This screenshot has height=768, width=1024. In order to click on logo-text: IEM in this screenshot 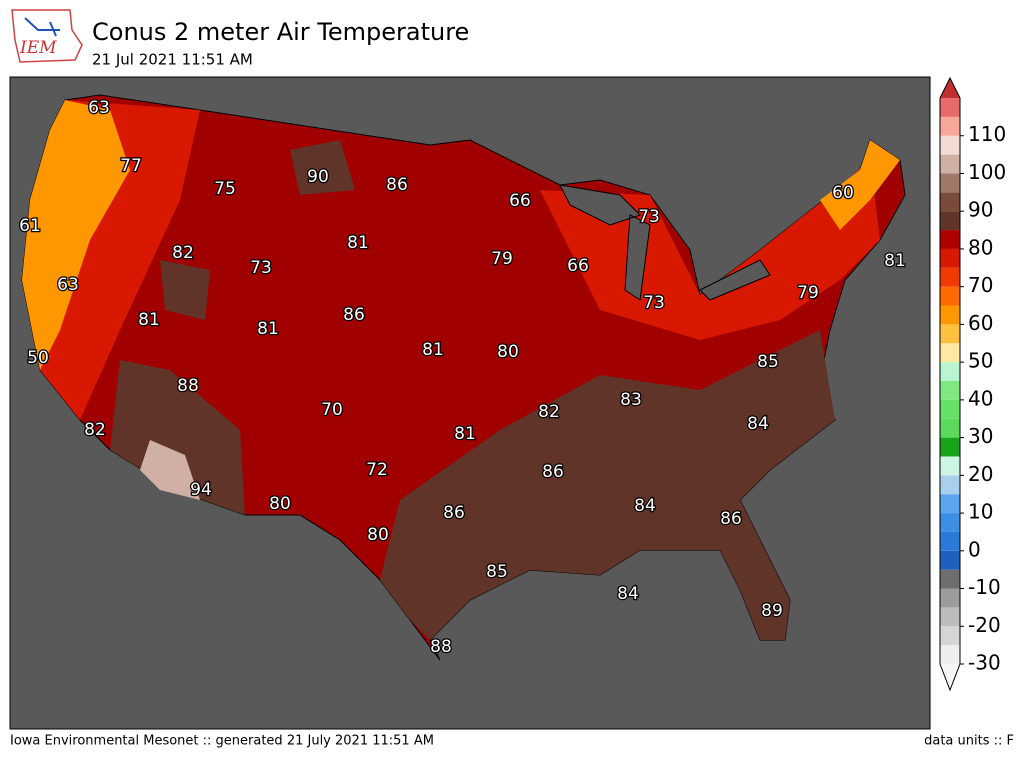, I will do `click(38, 48)`.